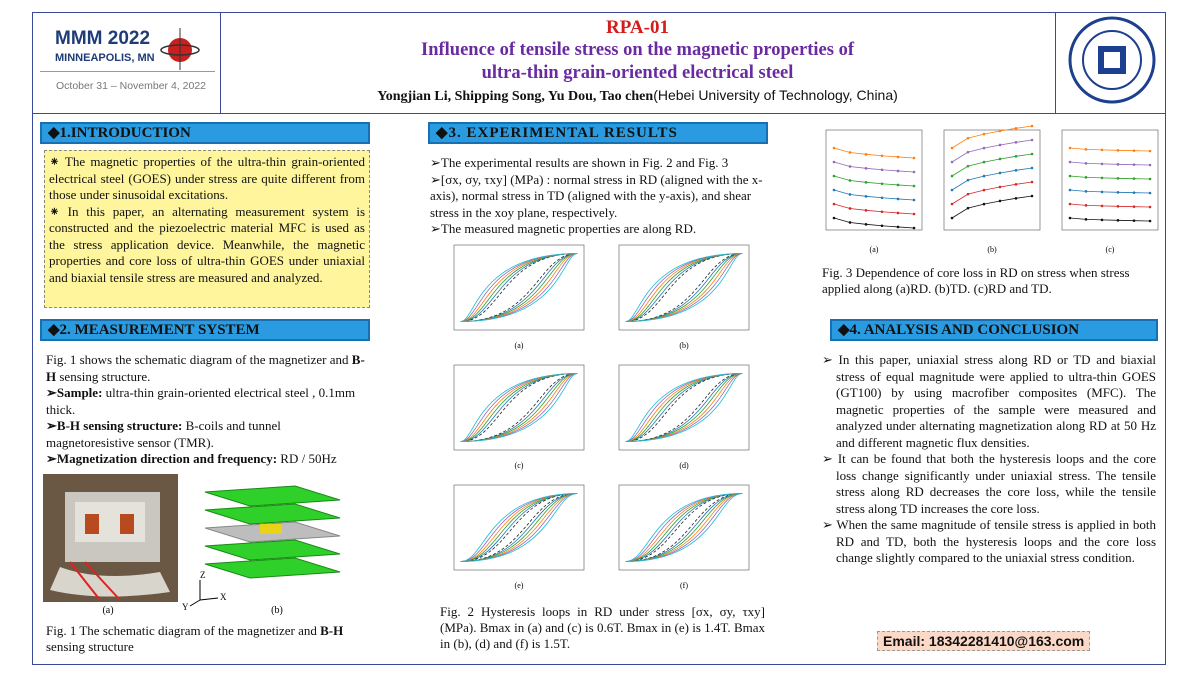  What do you see at coordinates (90, 646) in the screenshot?
I see `text: sensing structure` at bounding box center [90, 646].